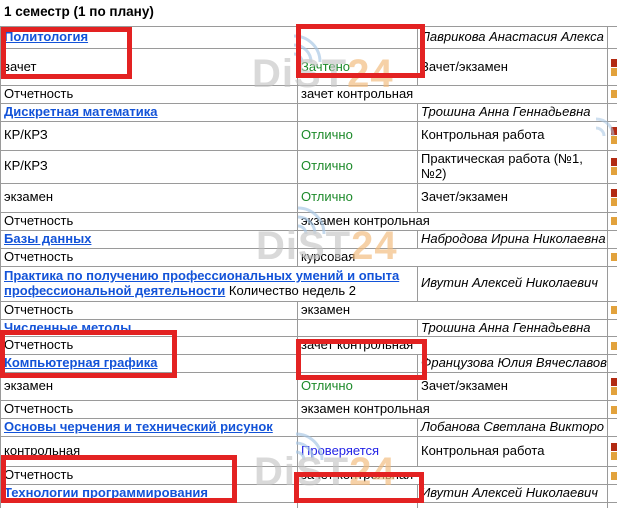  Describe the element at coordinates (149, 328) in the screenshot. I see `subject-cell: Численные методы` at that location.